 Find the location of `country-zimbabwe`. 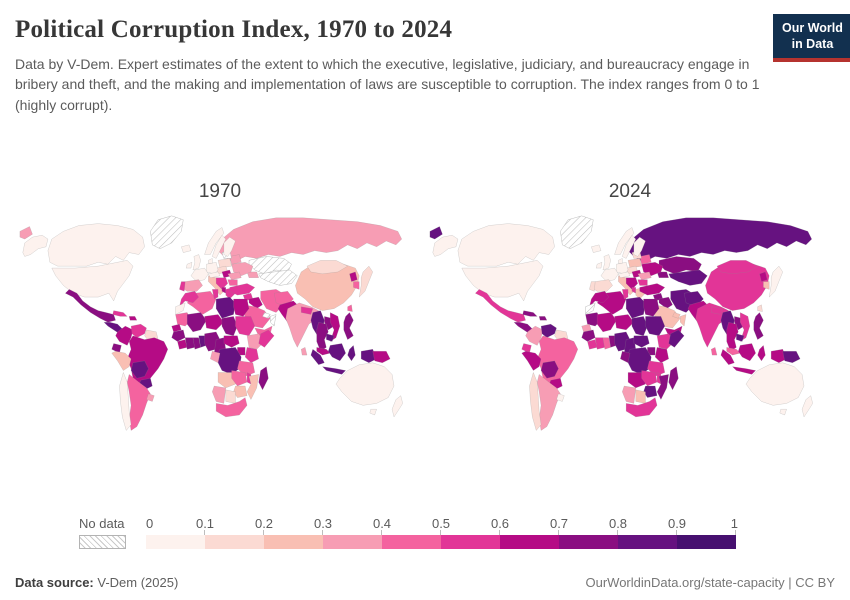

country-zimbabwe is located at coordinates (240, 391).